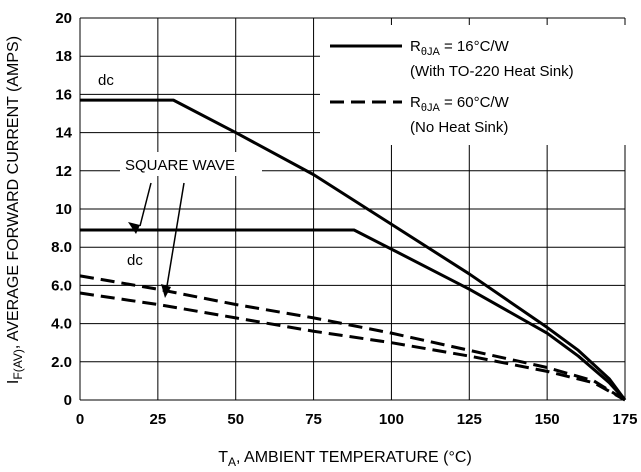  Describe the element at coordinates (68, 400) in the screenshot. I see `y-tick-label: 0` at that location.